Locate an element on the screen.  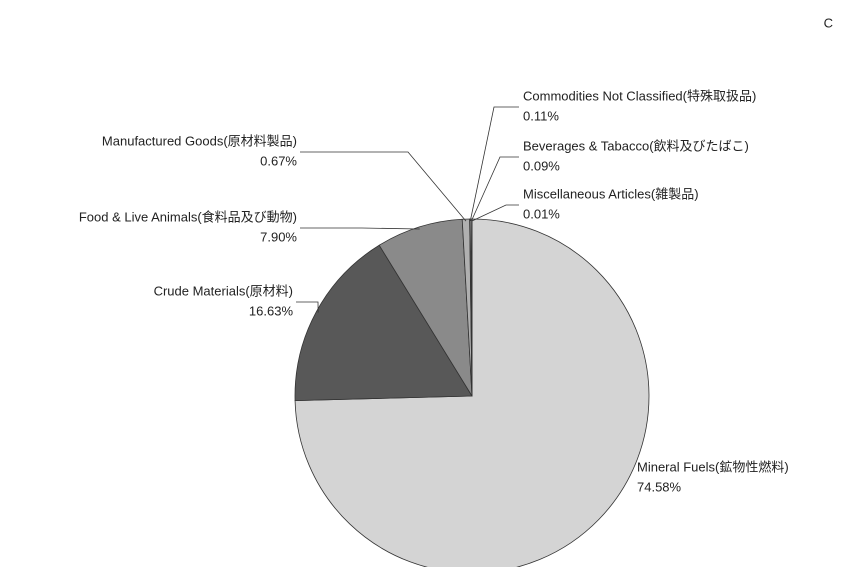
slice-value: 0.11% is located at coordinates (541, 115).